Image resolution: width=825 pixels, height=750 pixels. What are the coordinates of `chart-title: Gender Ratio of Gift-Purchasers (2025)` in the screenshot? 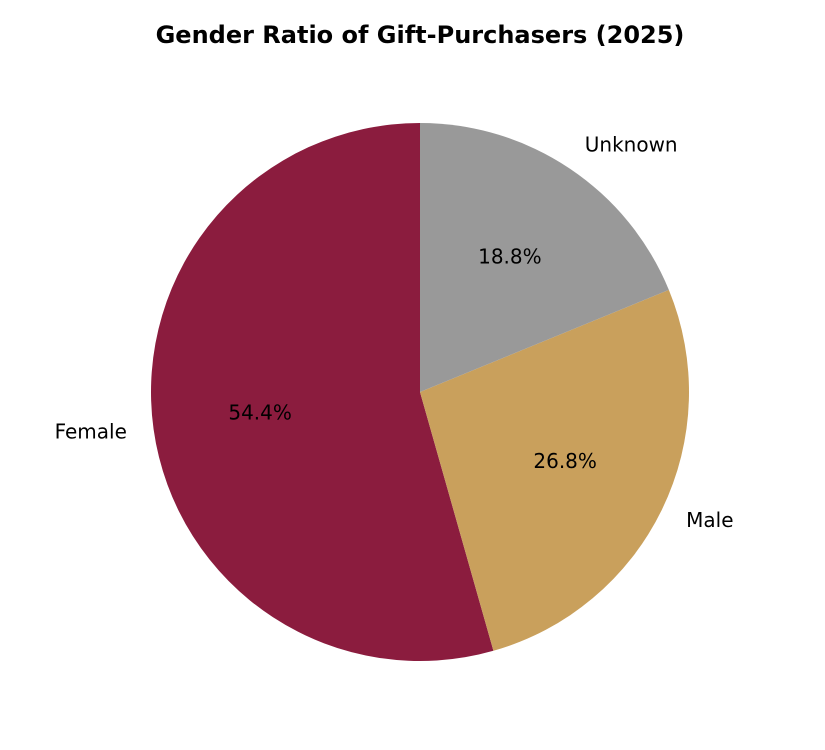 It's located at (420, 35).